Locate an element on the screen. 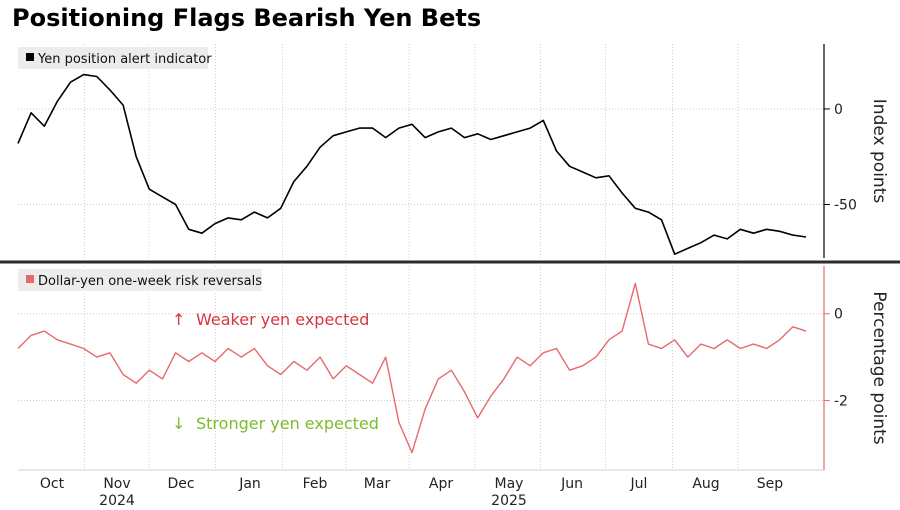  x-tick-label: Jul is located at coordinates (639, 484).